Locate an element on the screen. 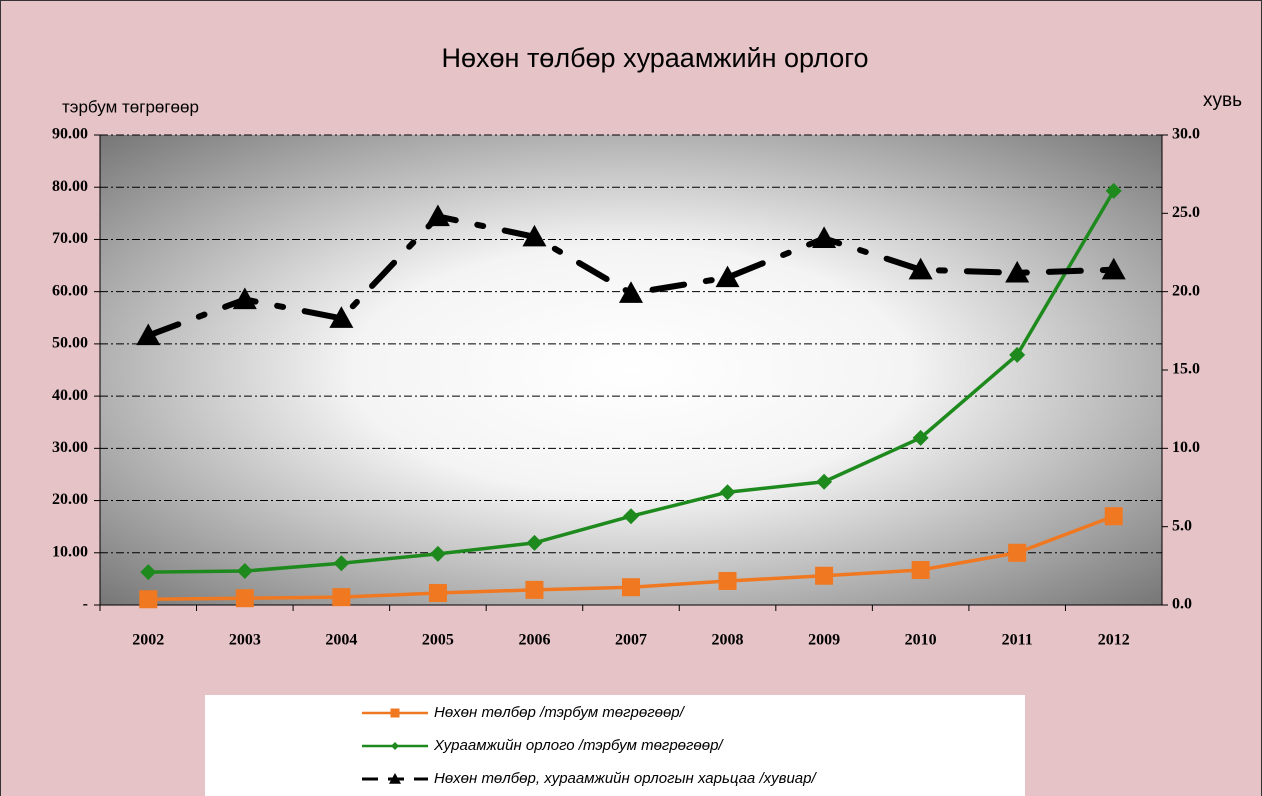 The image size is (1262, 796). x-tick-label: 2009 is located at coordinates (824, 640).